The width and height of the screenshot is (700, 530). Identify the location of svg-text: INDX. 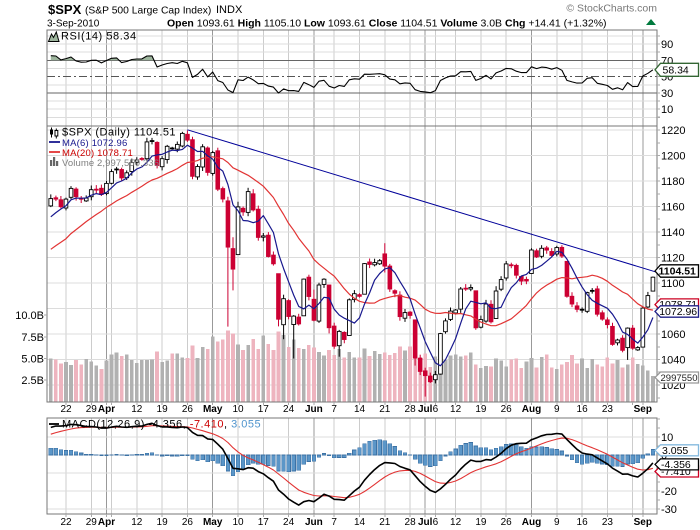
(229, 10).